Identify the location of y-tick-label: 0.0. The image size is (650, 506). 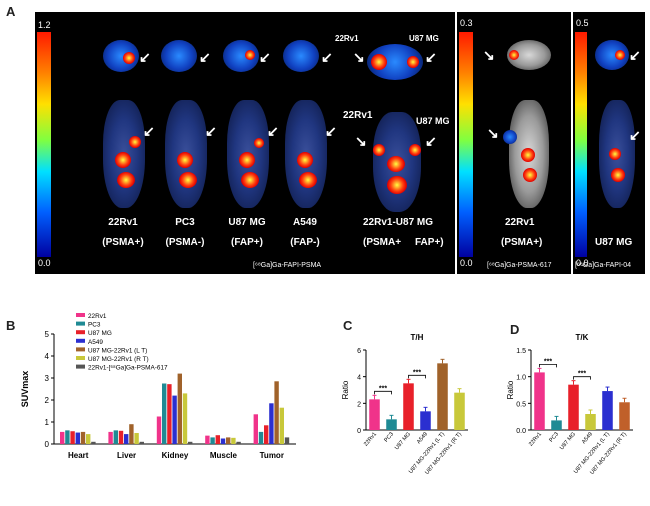
(521, 431).